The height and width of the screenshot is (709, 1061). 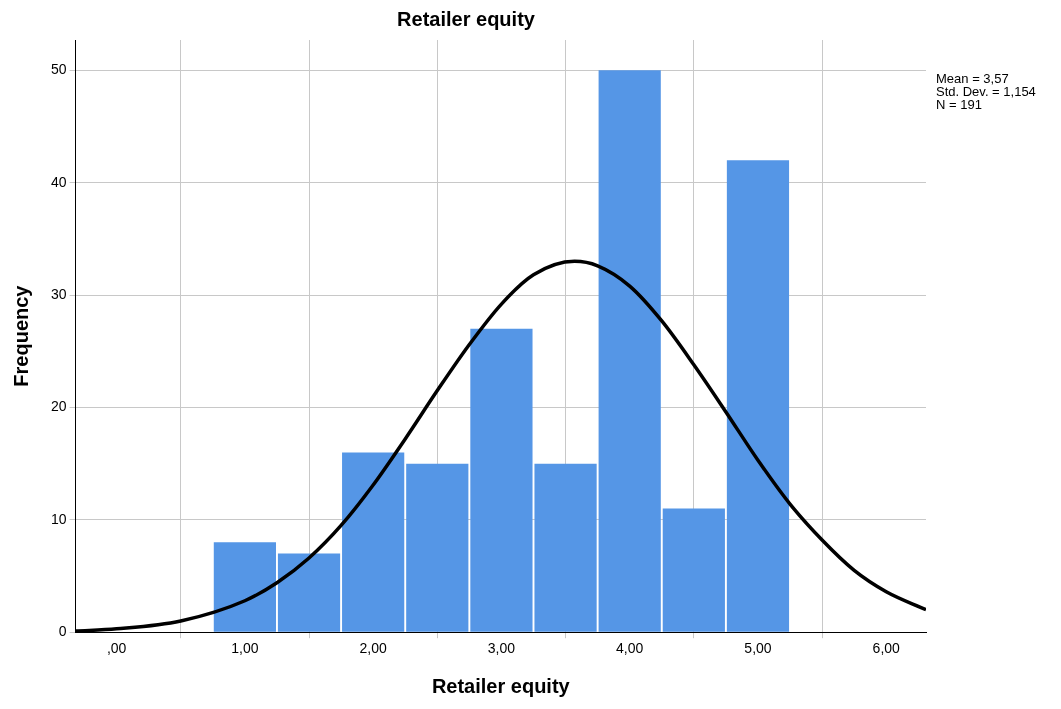 What do you see at coordinates (986, 92) in the screenshot?
I see `text: Std. Dev. = 1,154` at bounding box center [986, 92].